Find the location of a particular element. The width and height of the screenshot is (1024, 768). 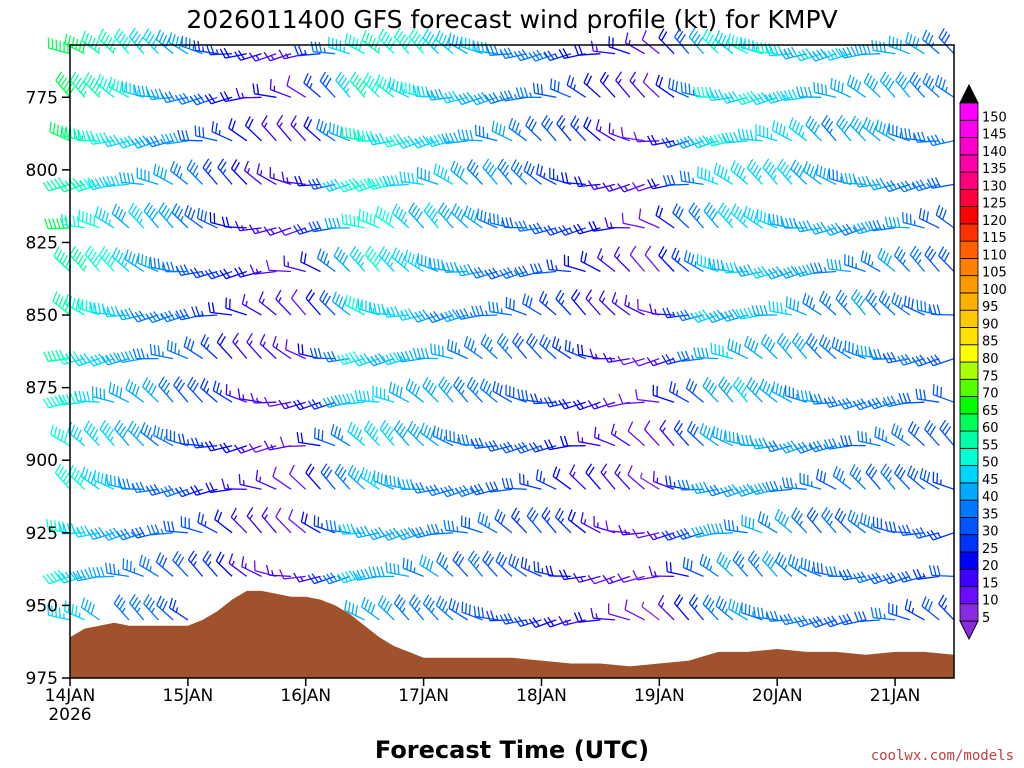

y-tick-label: 950 is located at coordinates (42, 606).